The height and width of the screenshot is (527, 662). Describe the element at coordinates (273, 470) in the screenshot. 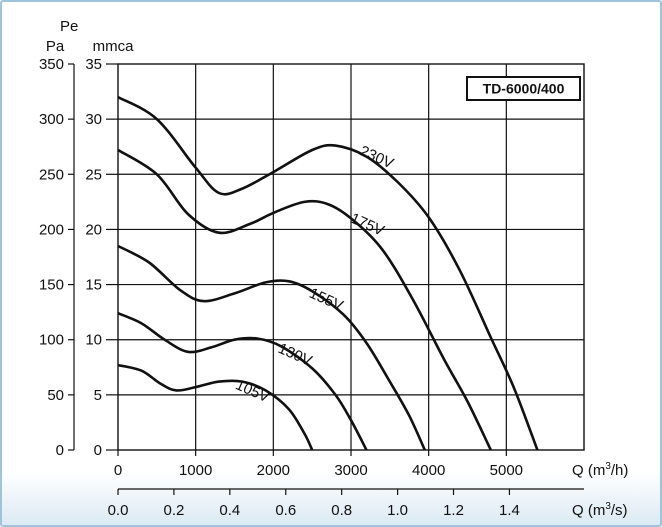

I see `x-tick-label-m3h: 2000` at that location.